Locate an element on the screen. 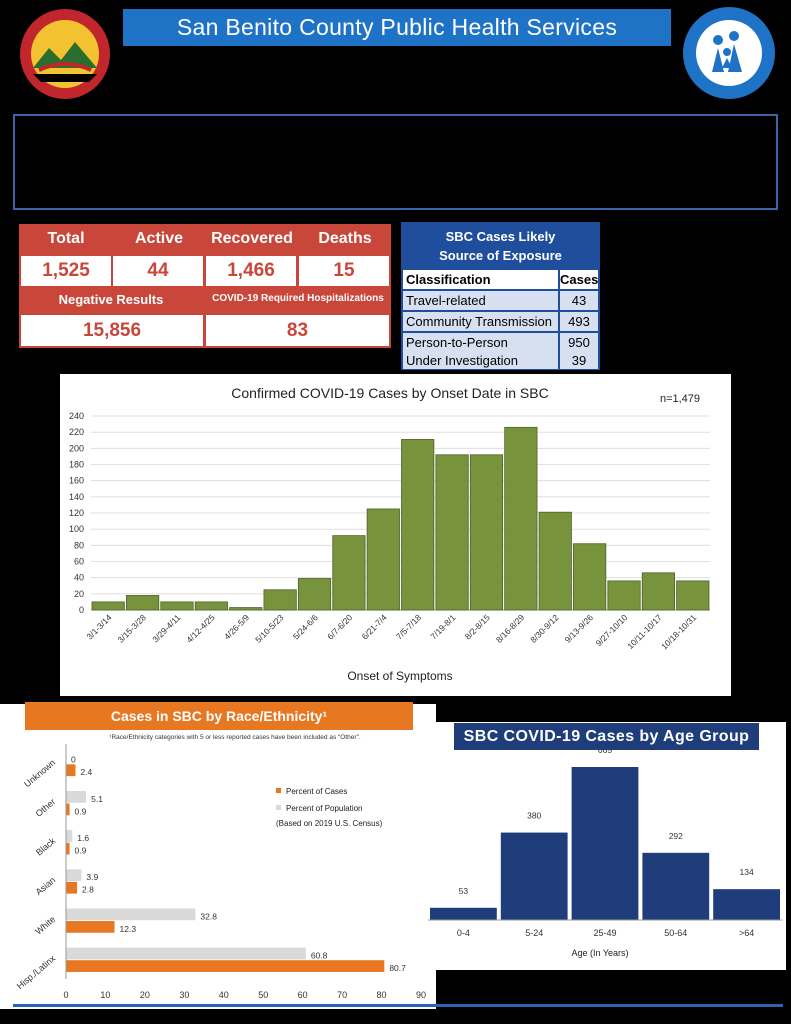 The width and height of the screenshot is (791, 1024). population-value-label: 3.9 is located at coordinates (92, 877).